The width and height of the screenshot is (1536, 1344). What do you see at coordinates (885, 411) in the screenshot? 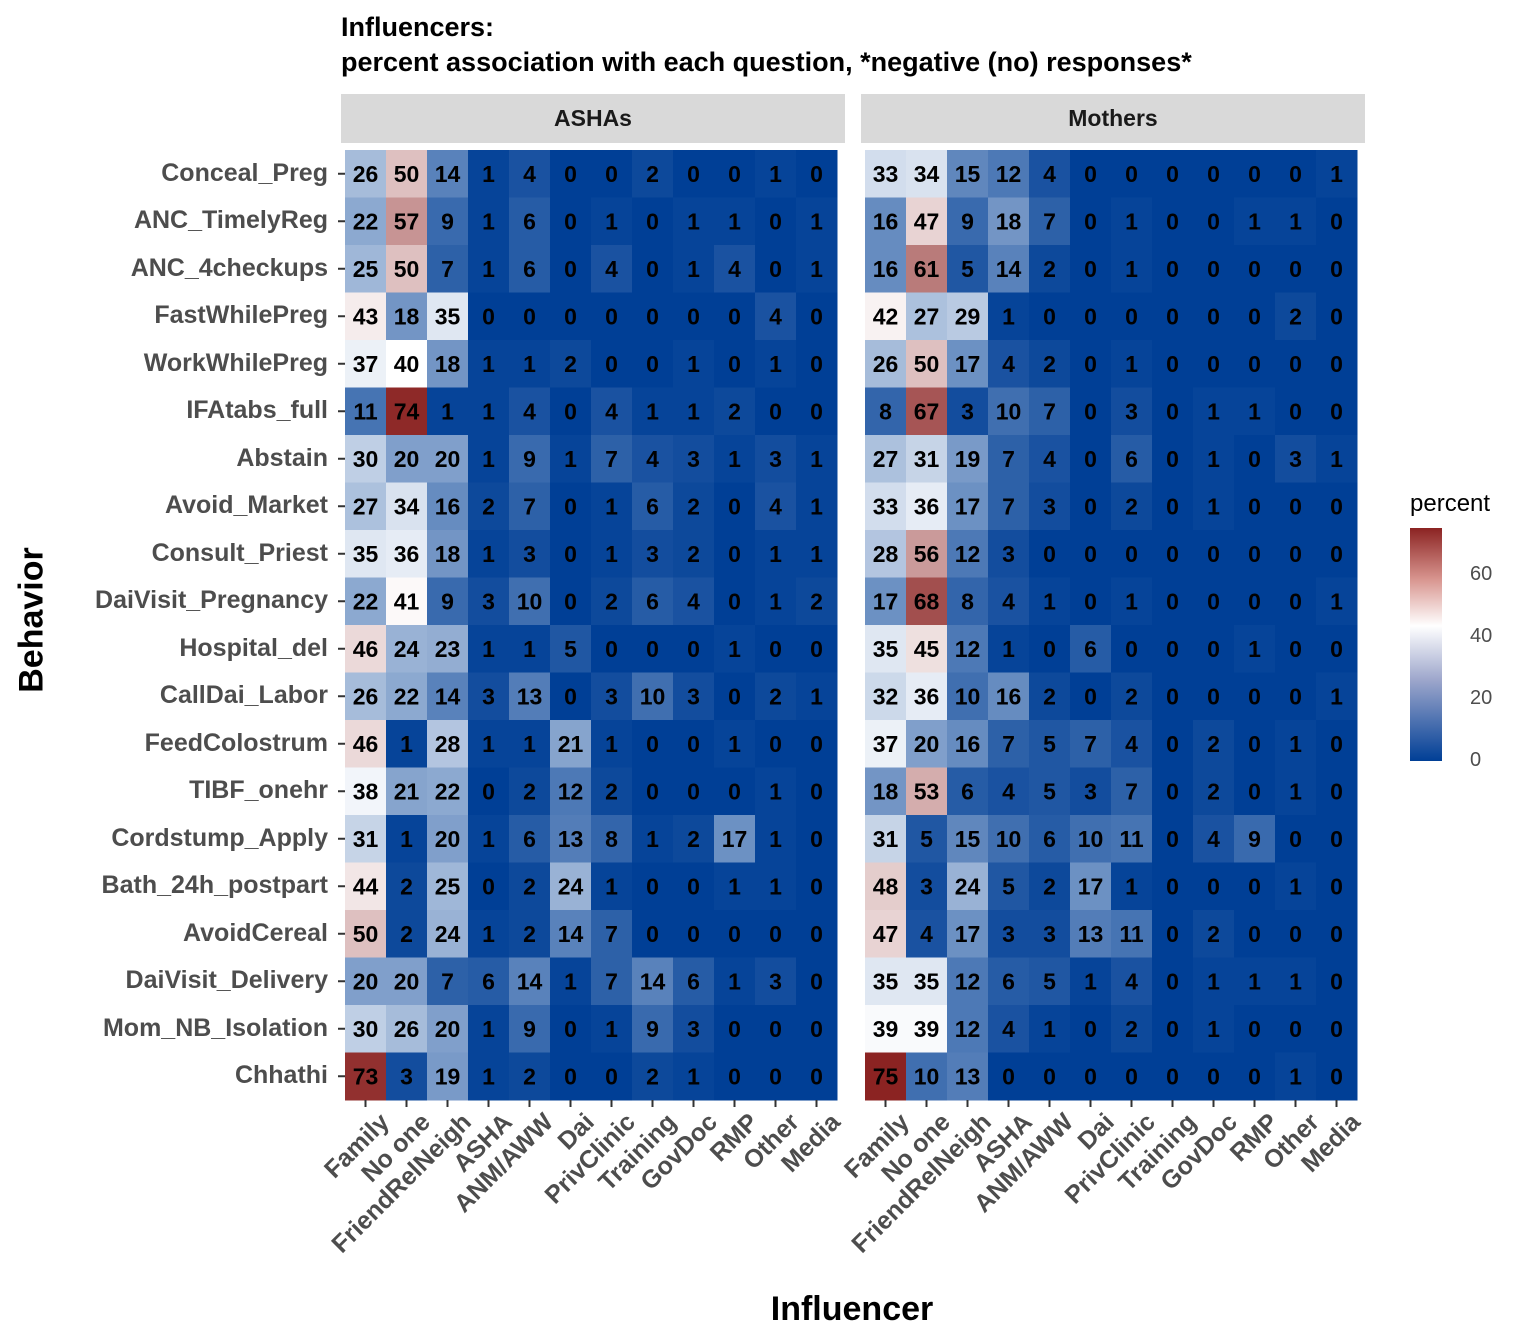
I see `cell-value-label: 8` at bounding box center [885, 411].